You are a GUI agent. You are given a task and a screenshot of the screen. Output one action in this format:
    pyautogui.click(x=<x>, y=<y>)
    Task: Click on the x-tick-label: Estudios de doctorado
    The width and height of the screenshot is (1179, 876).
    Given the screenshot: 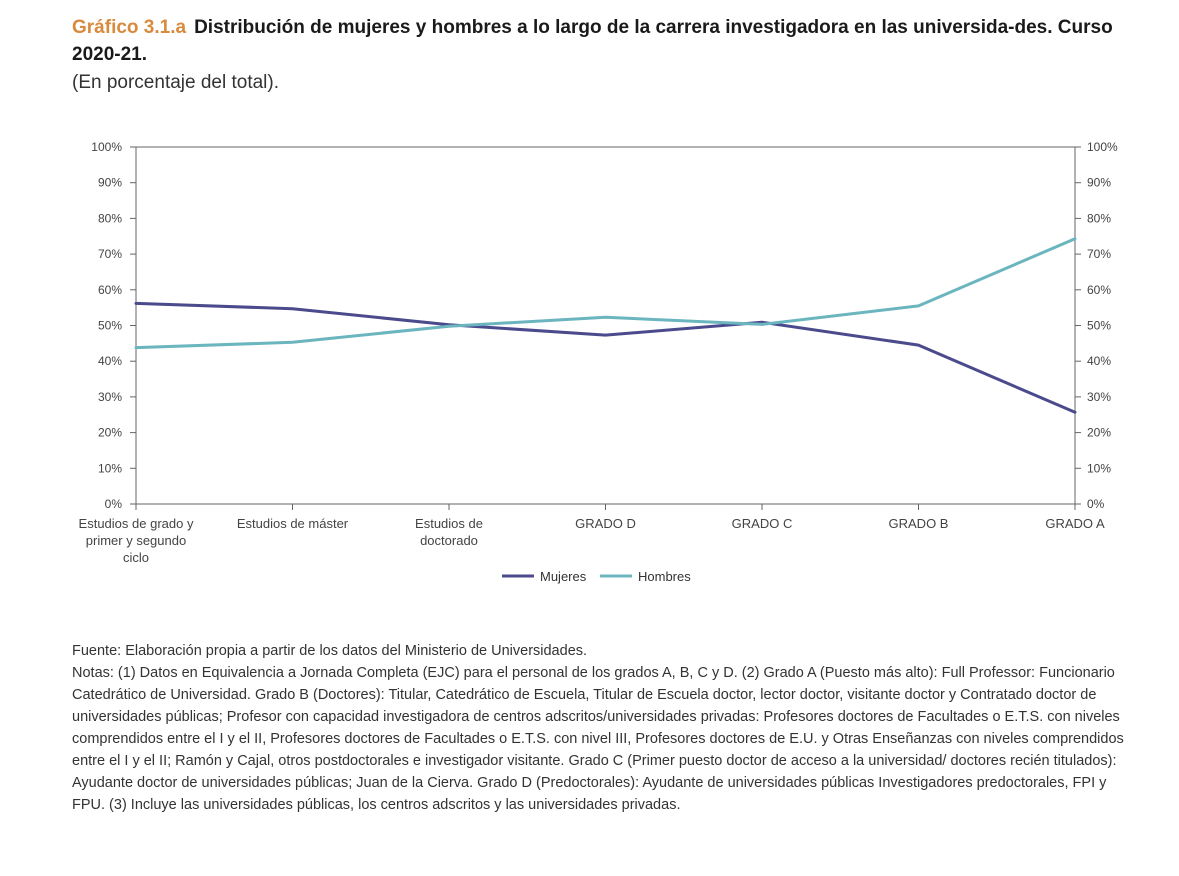 What is the action you would take?
    pyautogui.click(x=449, y=532)
    